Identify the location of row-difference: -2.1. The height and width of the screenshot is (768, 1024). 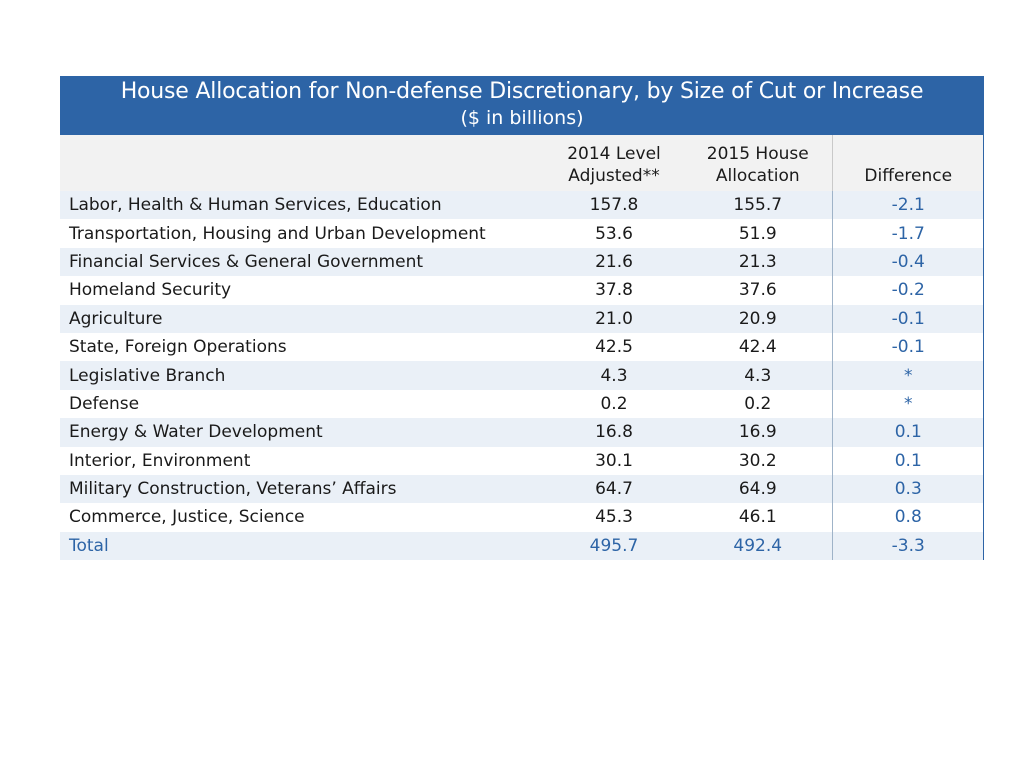
(907, 205).